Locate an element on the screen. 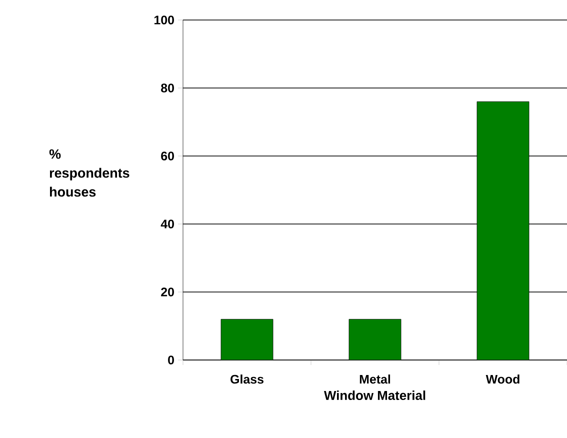 The image size is (567, 438). x-tick-label: Wood is located at coordinates (503, 379).